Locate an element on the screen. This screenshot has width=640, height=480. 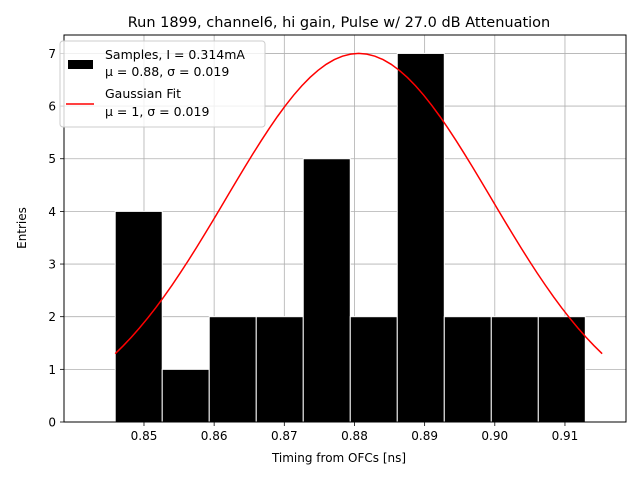
x-tick-label: 0.90 is located at coordinates (494, 436).